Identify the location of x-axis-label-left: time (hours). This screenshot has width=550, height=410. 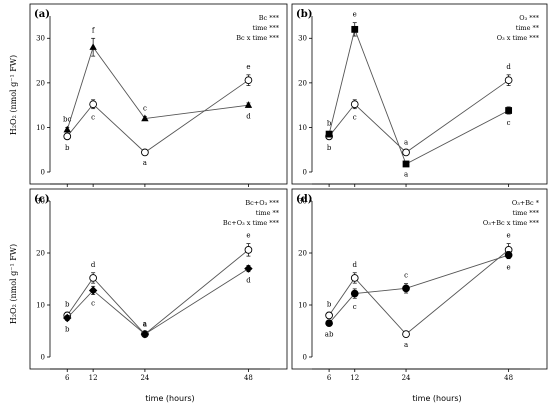
(169, 398).